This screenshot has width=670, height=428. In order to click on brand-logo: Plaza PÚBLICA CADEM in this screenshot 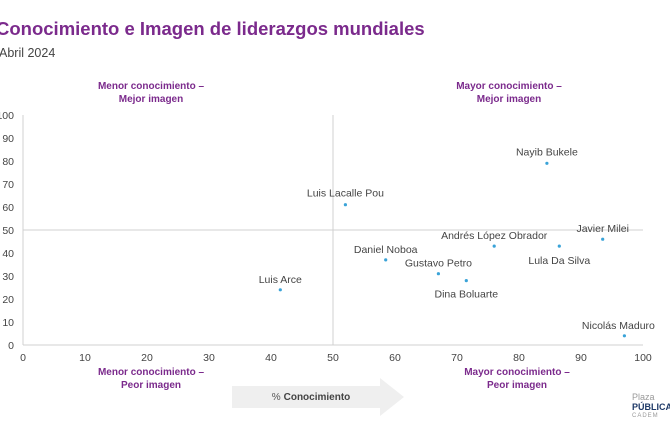, I will do `click(651, 410)`.